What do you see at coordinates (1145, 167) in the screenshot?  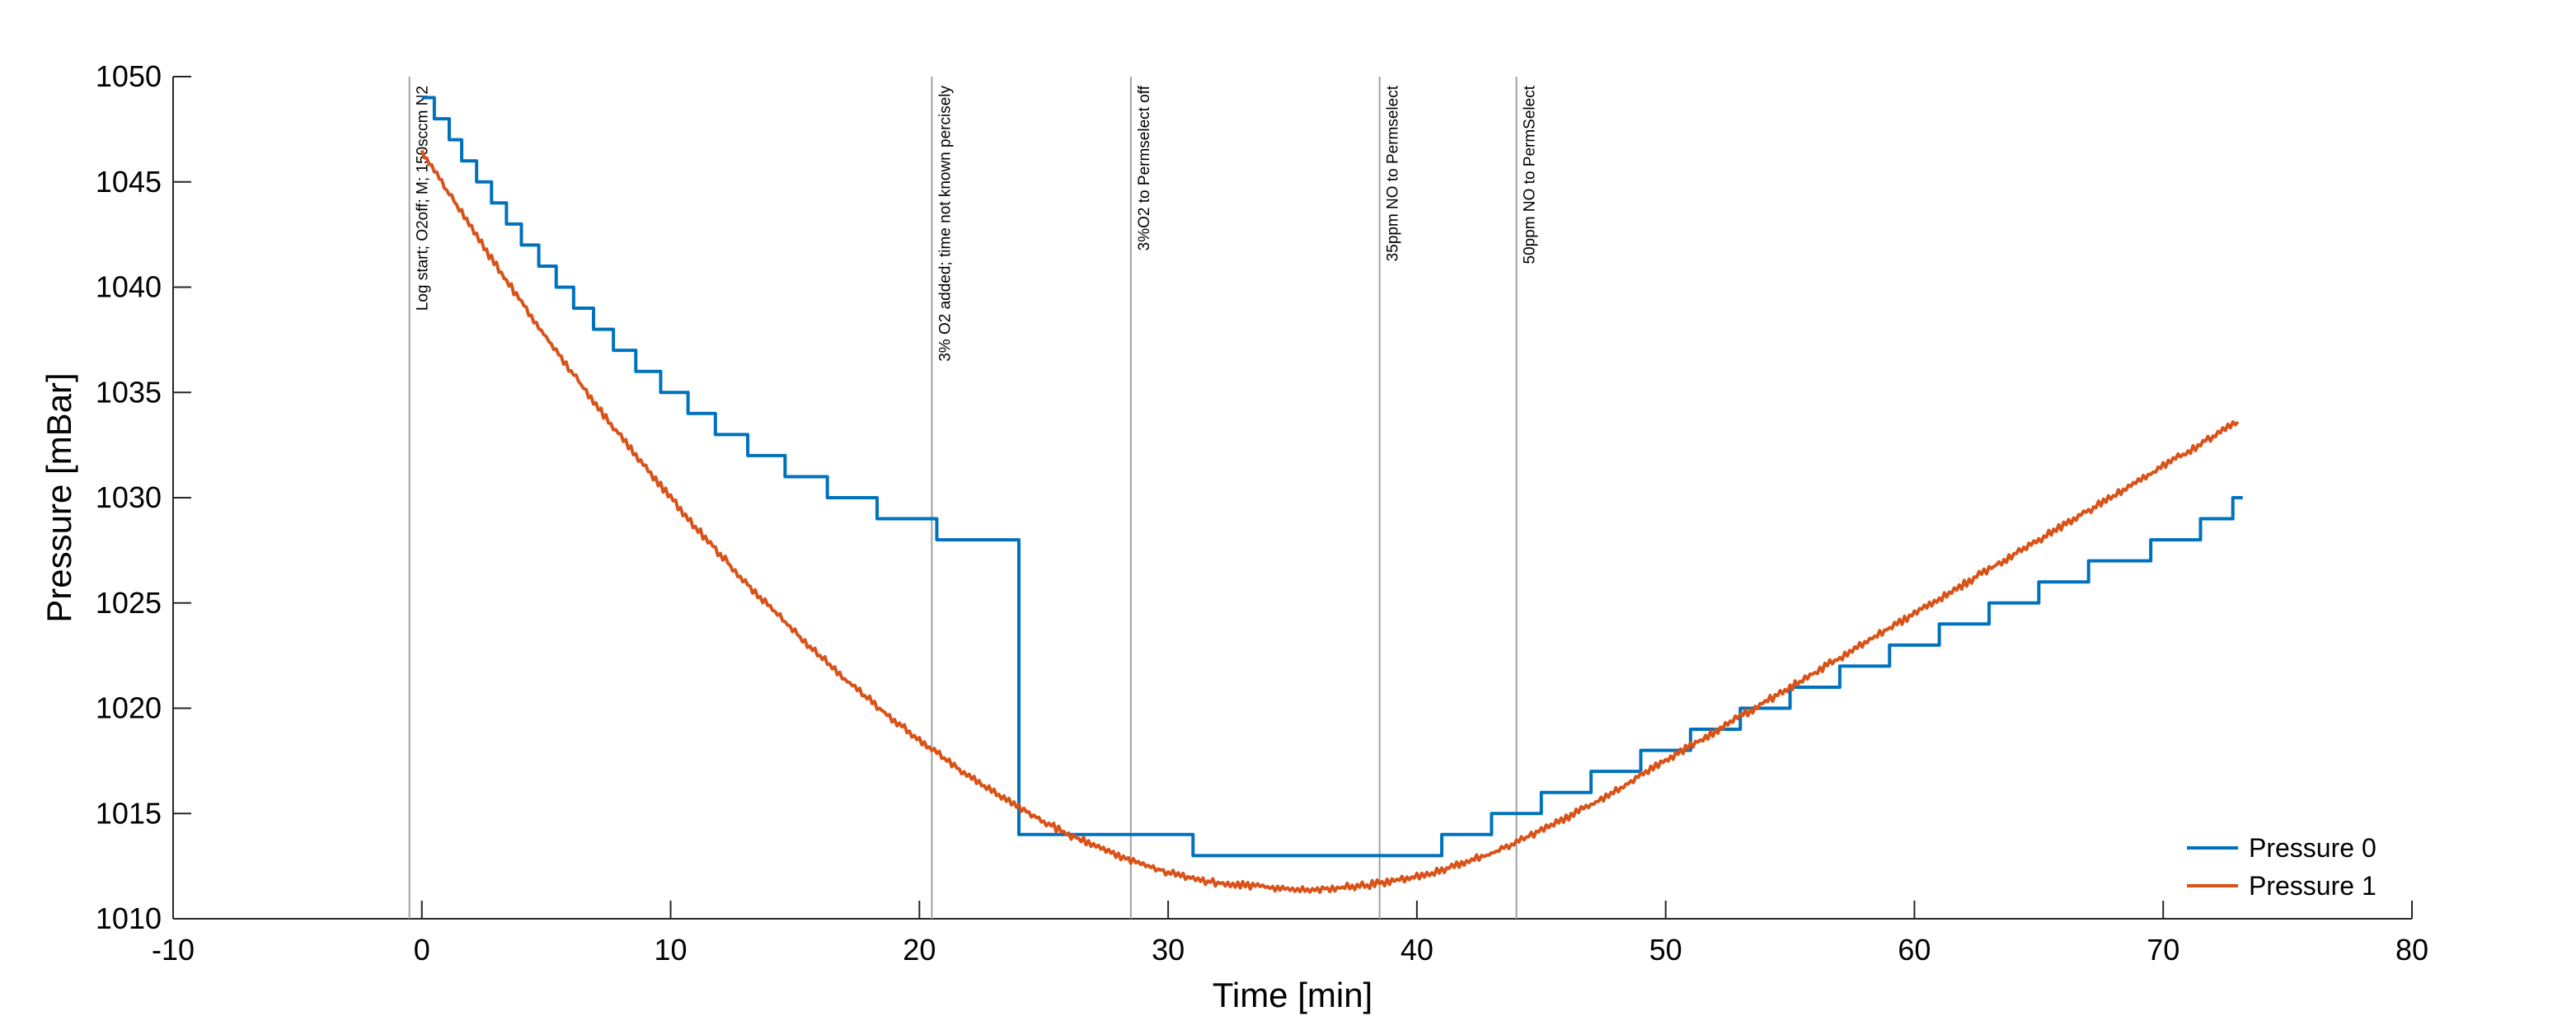 I see `annotation-label: 3%O2 to Permselect off` at bounding box center [1145, 167].